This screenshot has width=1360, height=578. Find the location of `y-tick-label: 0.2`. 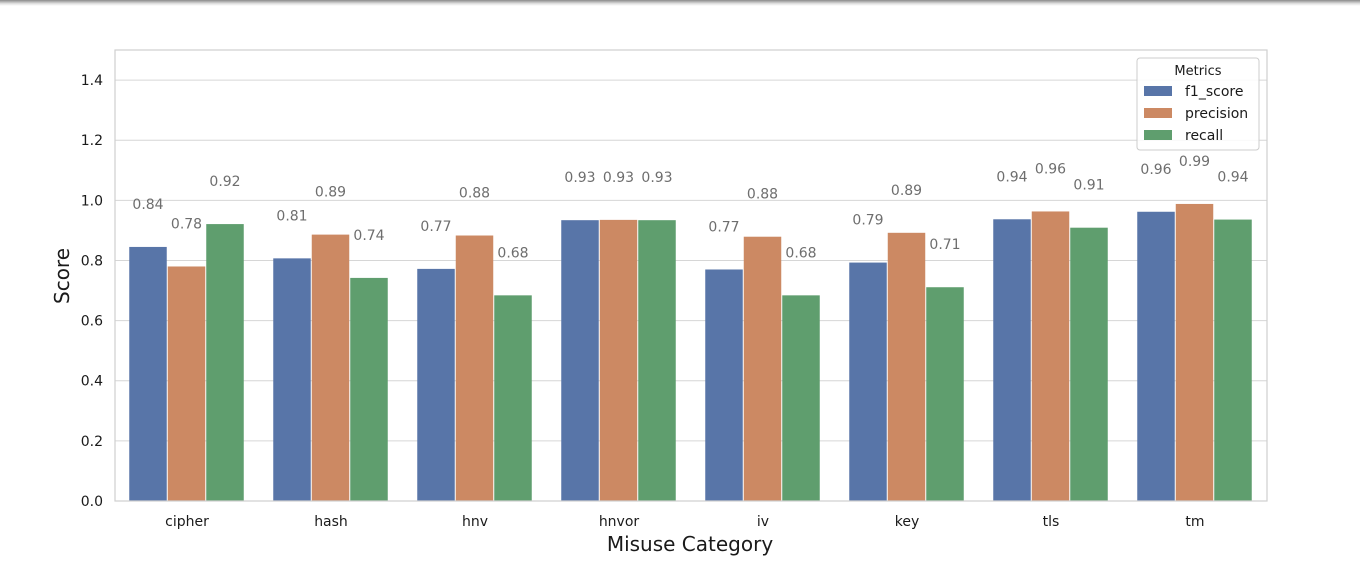

y-tick-label: 0.2 is located at coordinates (92, 442).